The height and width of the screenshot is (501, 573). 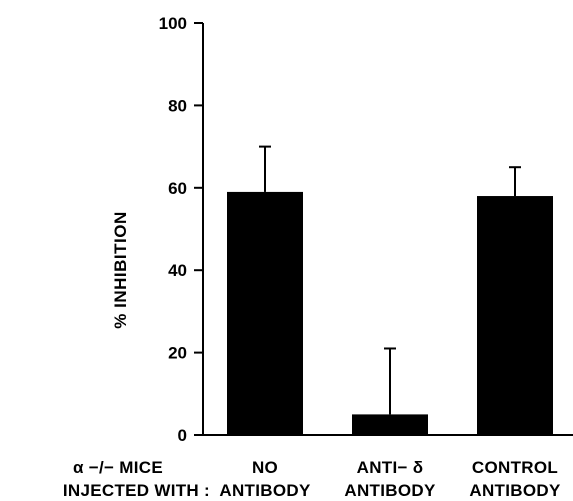 I want to click on y-tick-label: 80, so click(x=177, y=105).